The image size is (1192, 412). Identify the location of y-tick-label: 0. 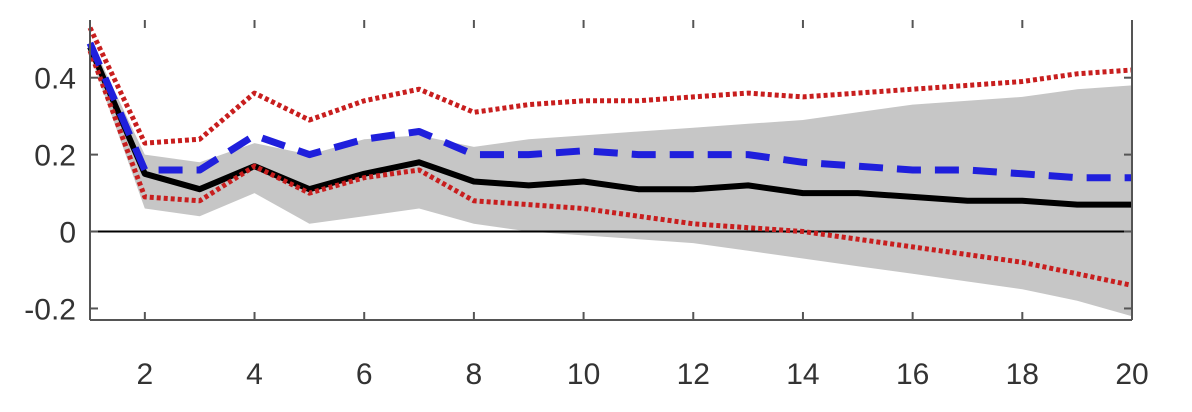
(67, 233).